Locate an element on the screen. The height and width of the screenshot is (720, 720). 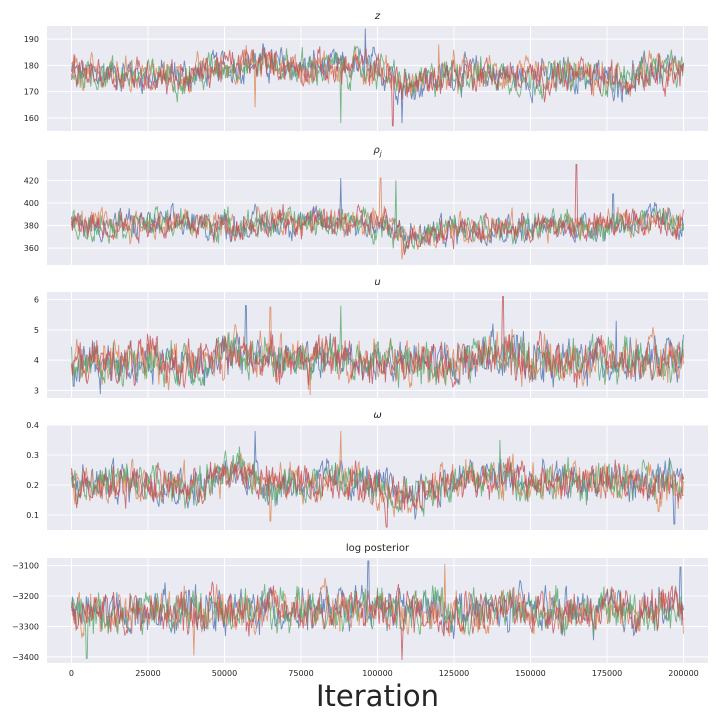
x-tick-label: 75000 is located at coordinates (300, 673).